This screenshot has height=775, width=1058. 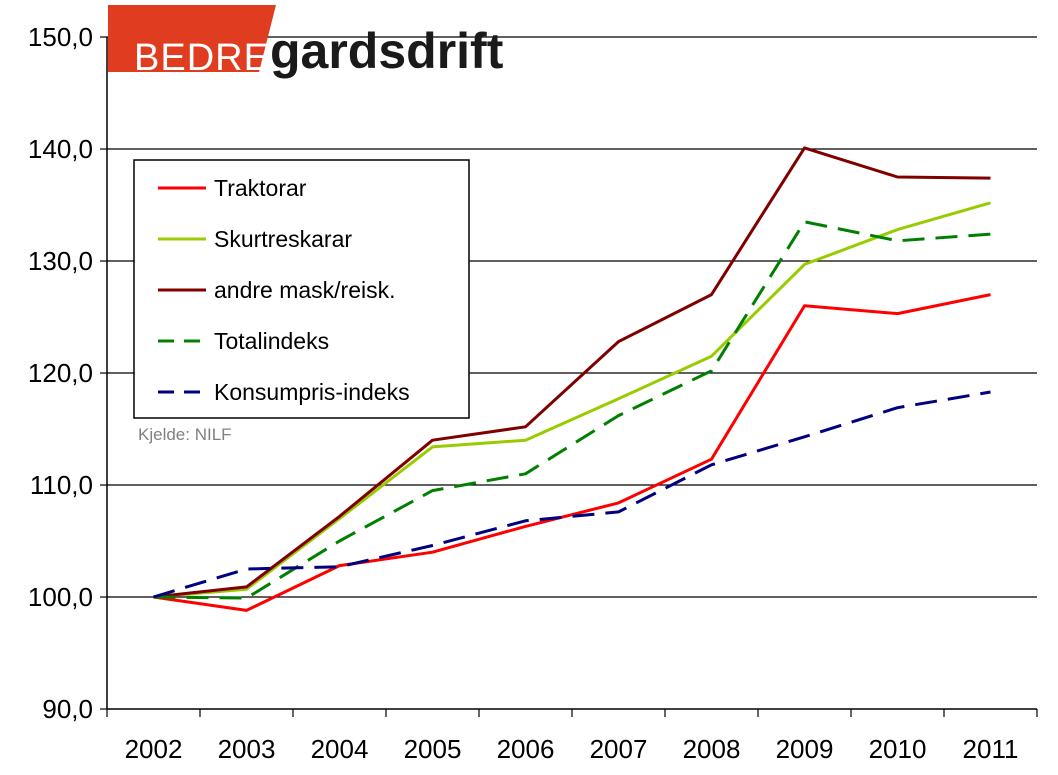 I want to click on y-tick-label: 120,0, so click(x=60, y=373).